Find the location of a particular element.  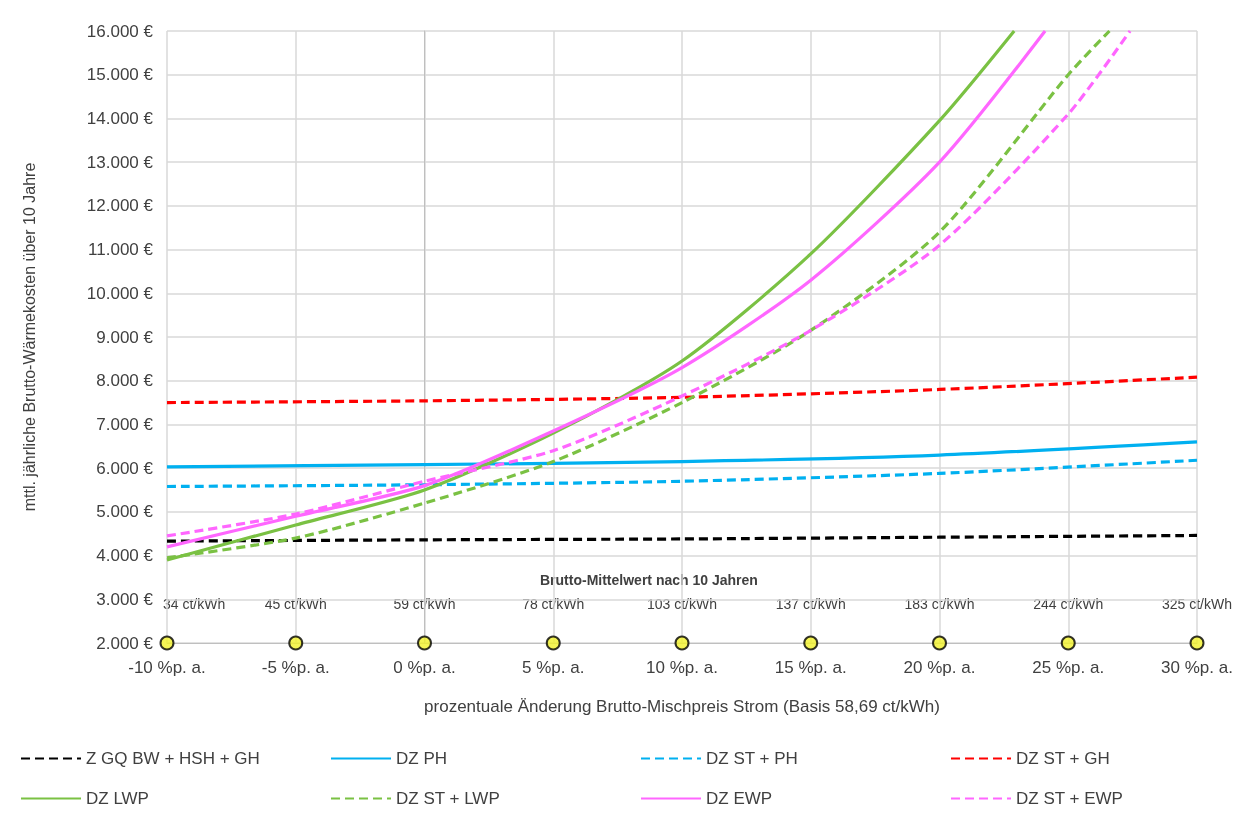

legend-label: DZ LWP is located at coordinates (117, 798).